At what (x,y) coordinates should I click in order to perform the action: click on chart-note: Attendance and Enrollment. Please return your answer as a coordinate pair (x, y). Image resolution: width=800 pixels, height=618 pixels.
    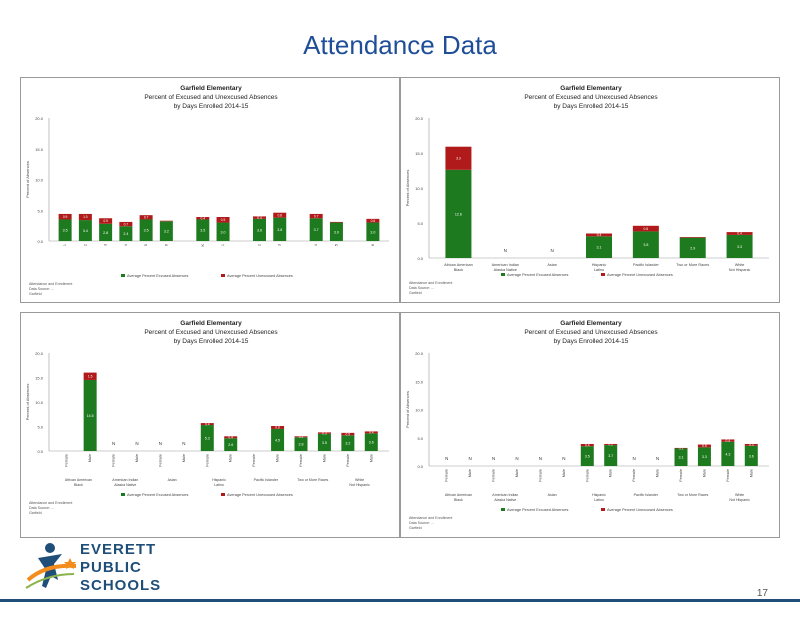
    Looking at the image, I should click on (50, 503).